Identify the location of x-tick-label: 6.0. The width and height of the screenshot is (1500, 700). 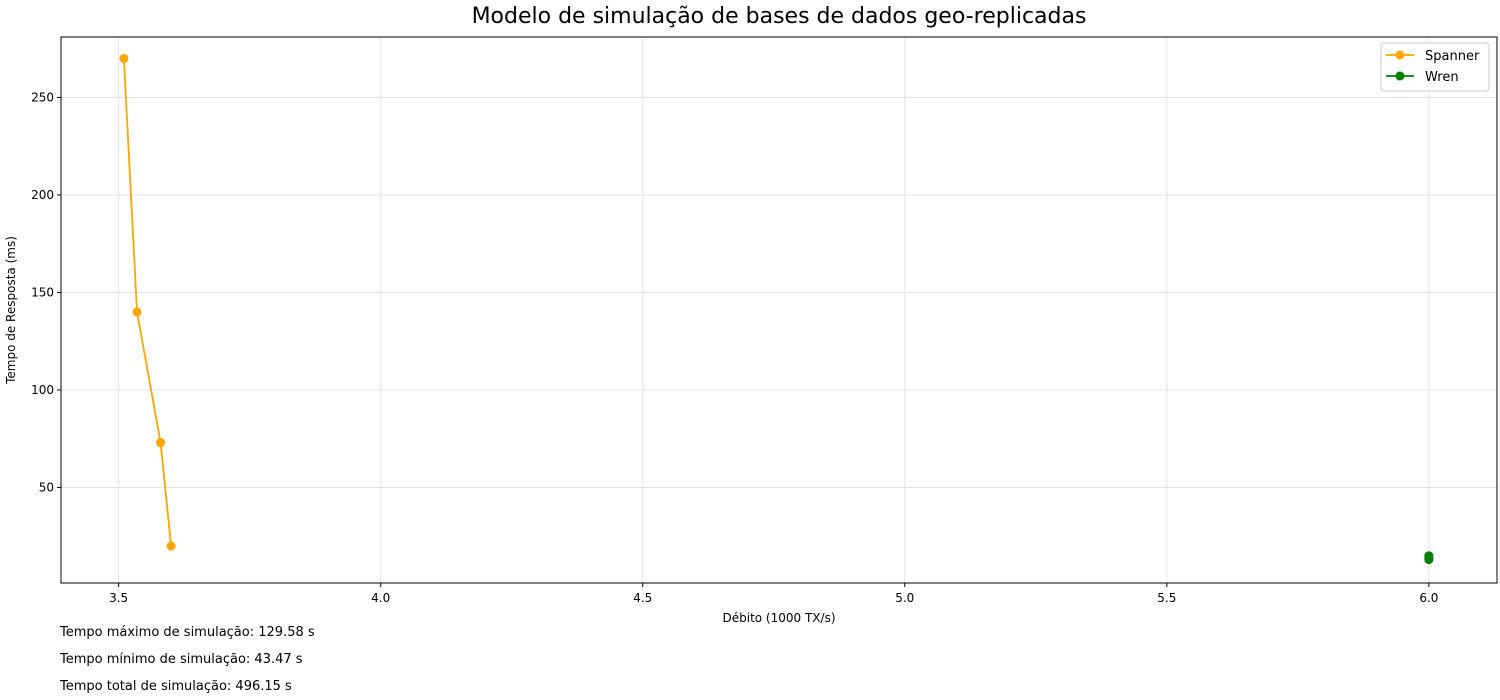
(1428, 598).